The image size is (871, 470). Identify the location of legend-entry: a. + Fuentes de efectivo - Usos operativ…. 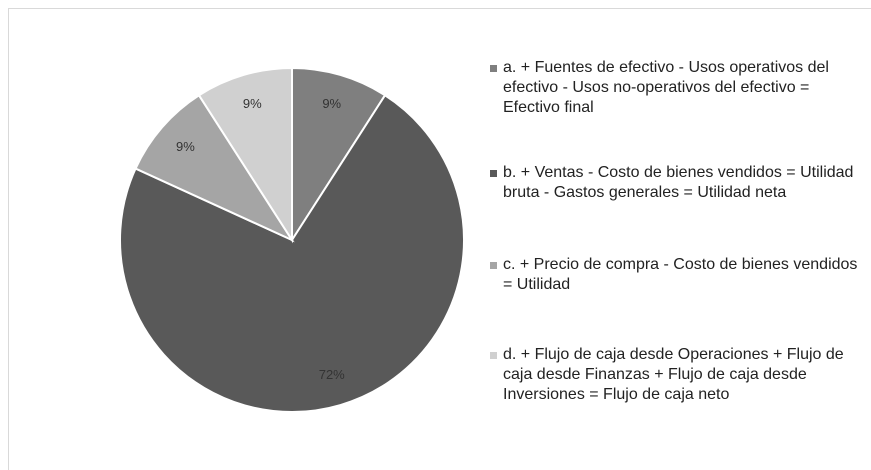
(675, 88).